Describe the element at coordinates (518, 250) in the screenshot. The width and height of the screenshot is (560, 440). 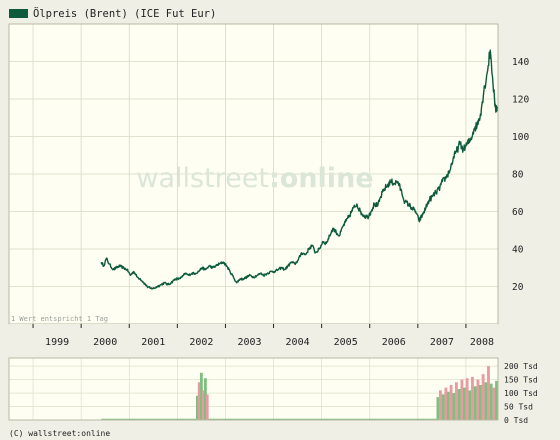
I see `price-y-tick-label: 40` at that location.